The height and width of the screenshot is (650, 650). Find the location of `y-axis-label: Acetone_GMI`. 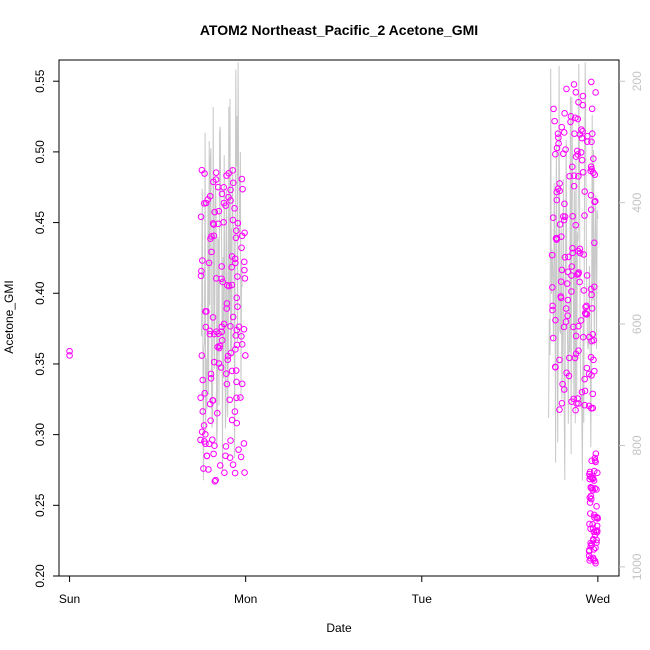

y-axis-label: Acetone_GMI is located at coordinates (9, 316).